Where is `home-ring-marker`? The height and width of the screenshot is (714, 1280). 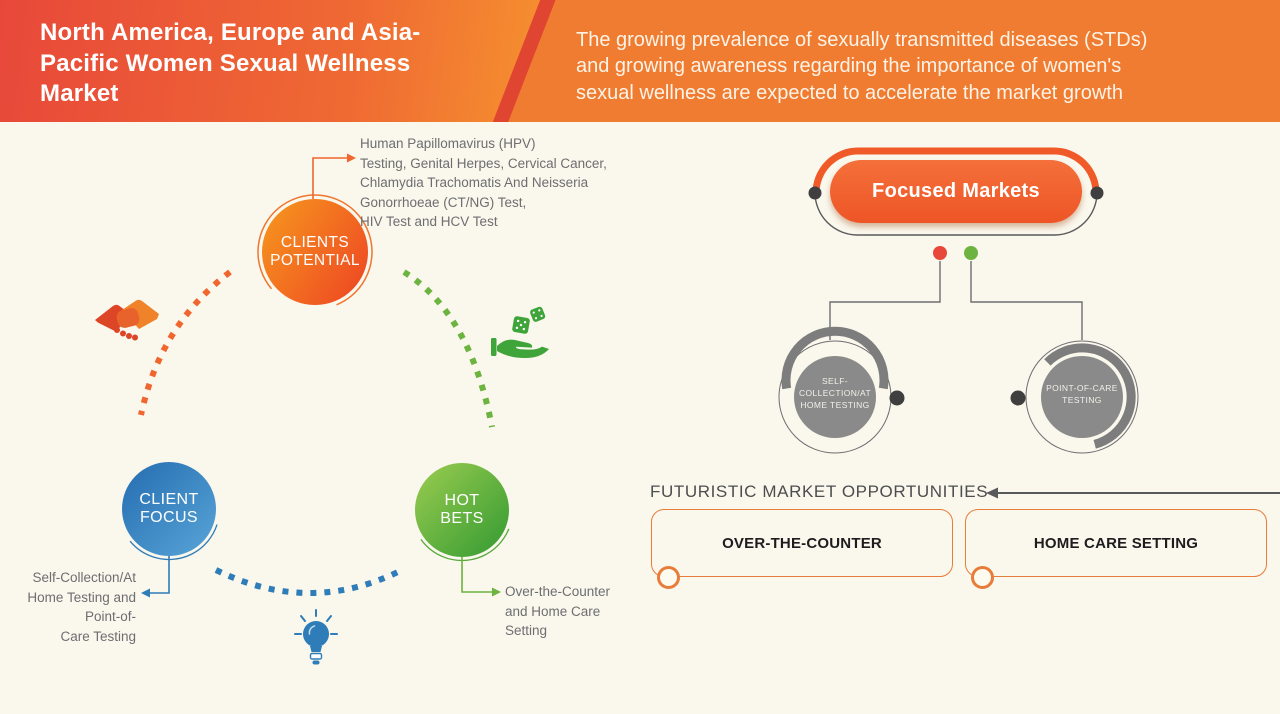
home-ring-marker is located at coordinates (982, 577).